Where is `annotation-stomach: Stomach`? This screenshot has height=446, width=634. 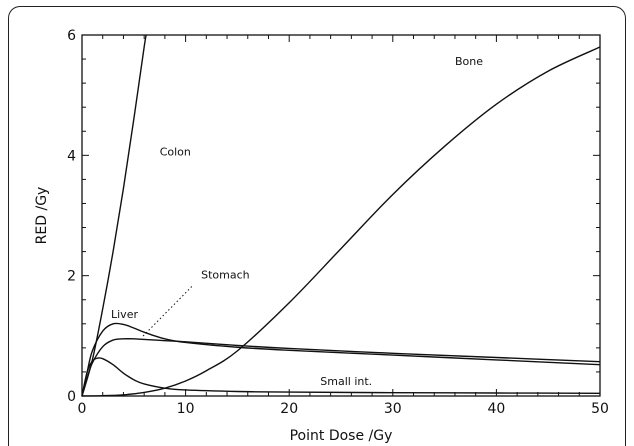
annotation-stomach: Stomach is located at coordinates (225, 275).